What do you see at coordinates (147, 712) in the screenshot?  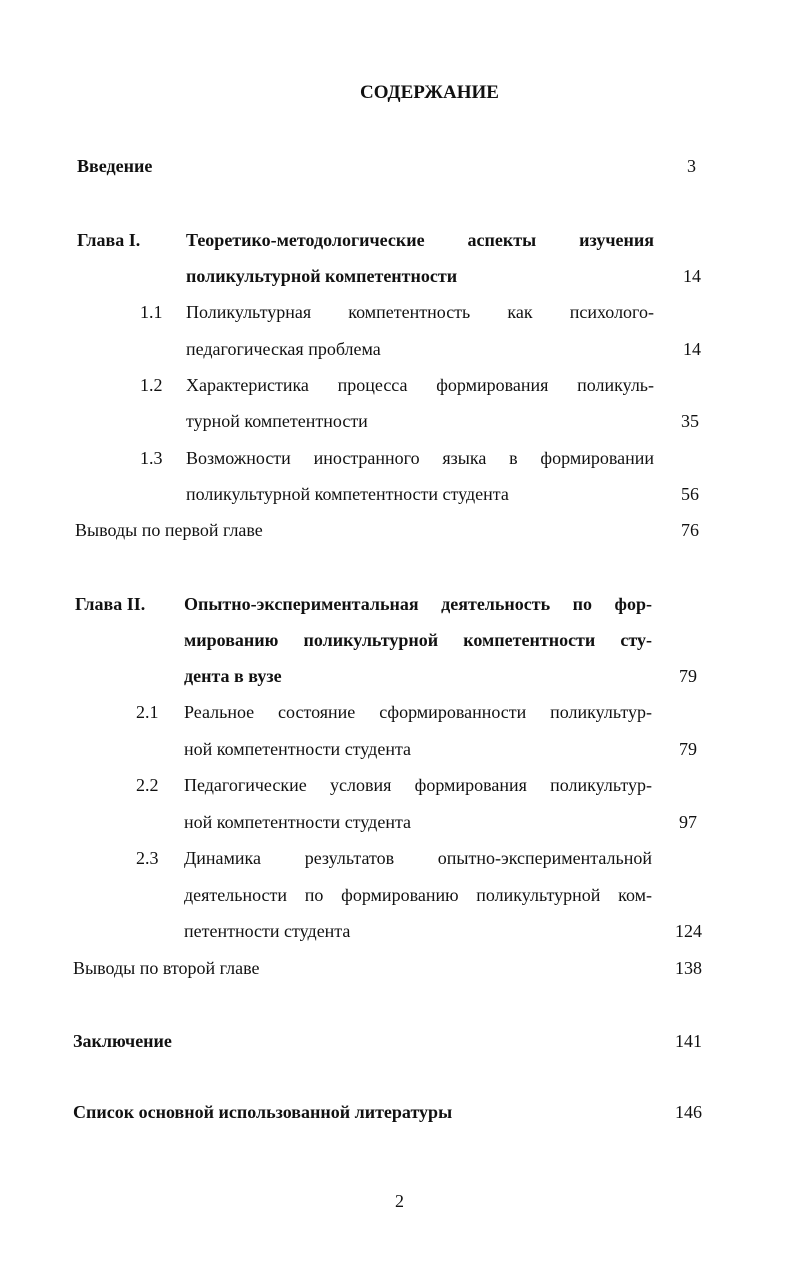 I see `toc-section-num: 2.1` at bounding box center [147, 712].